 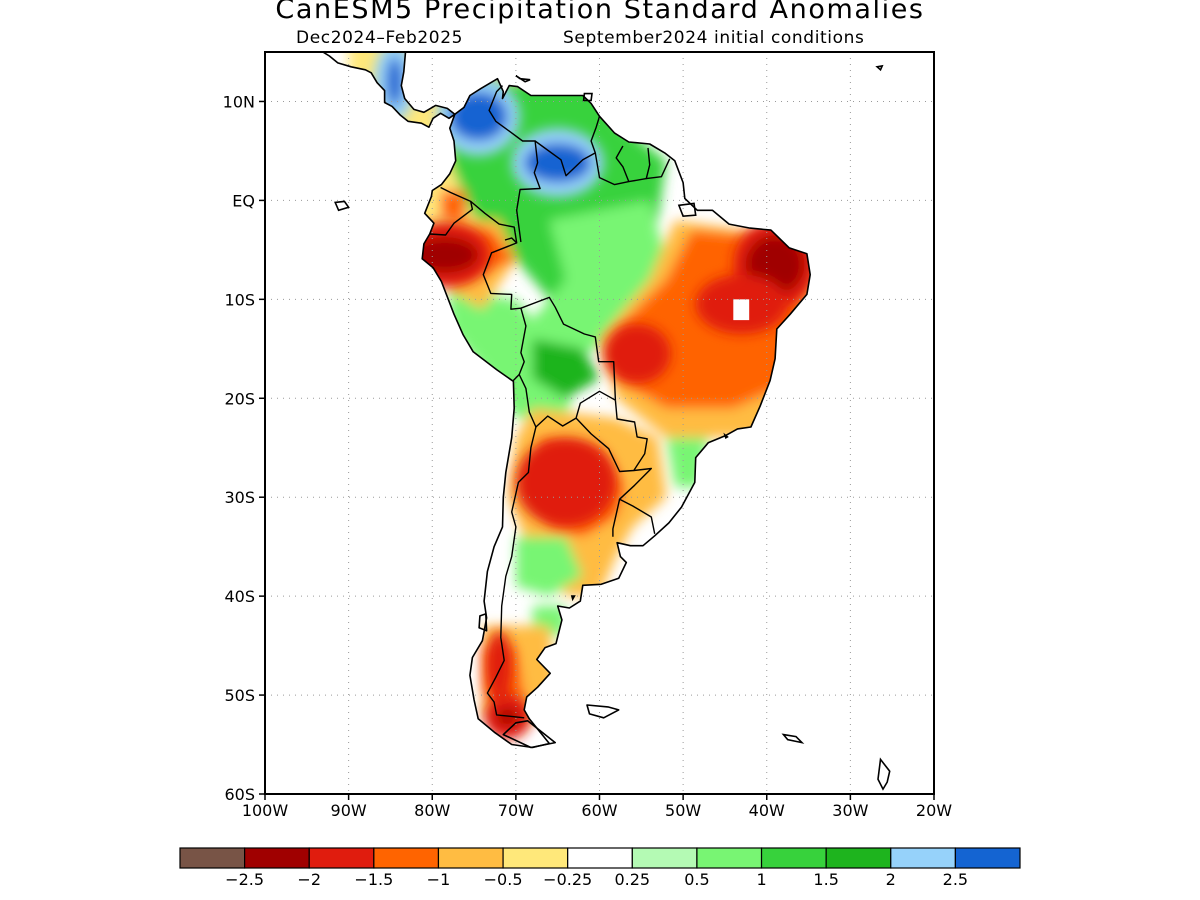 What do you see at coordinates (767, 810) in the screenshot?
I see `x-tick-label: 40W` at bounding box center [767, 810].